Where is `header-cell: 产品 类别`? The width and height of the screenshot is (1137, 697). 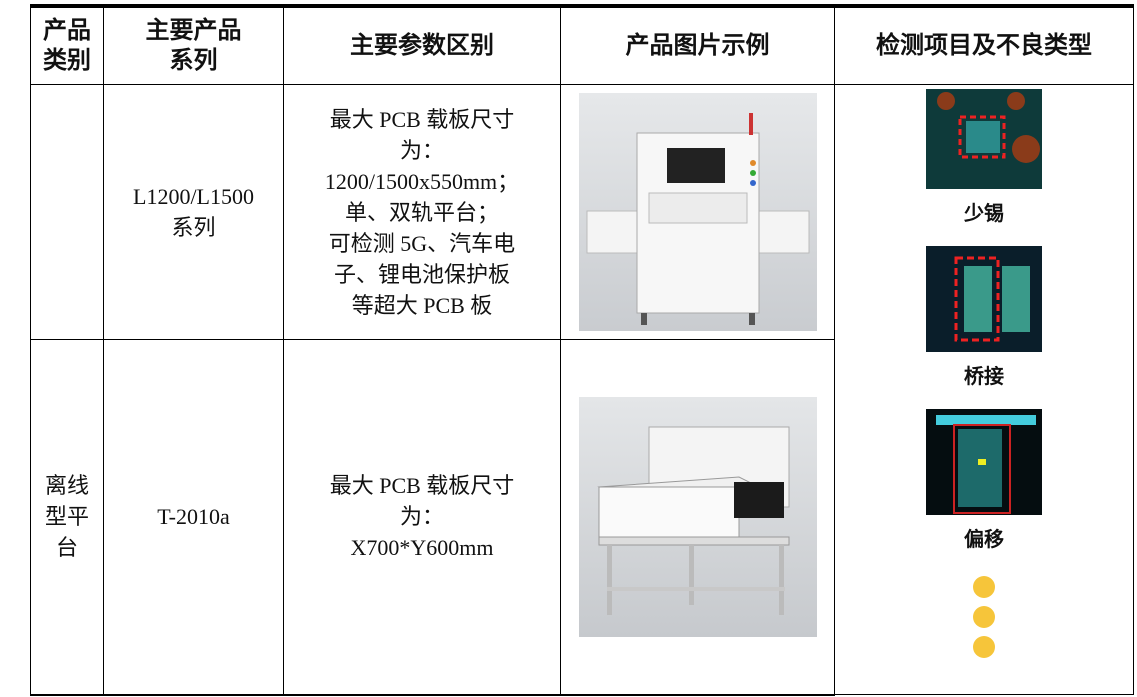
header-cell: 产品 类别 is located at coordinates (67, 44).